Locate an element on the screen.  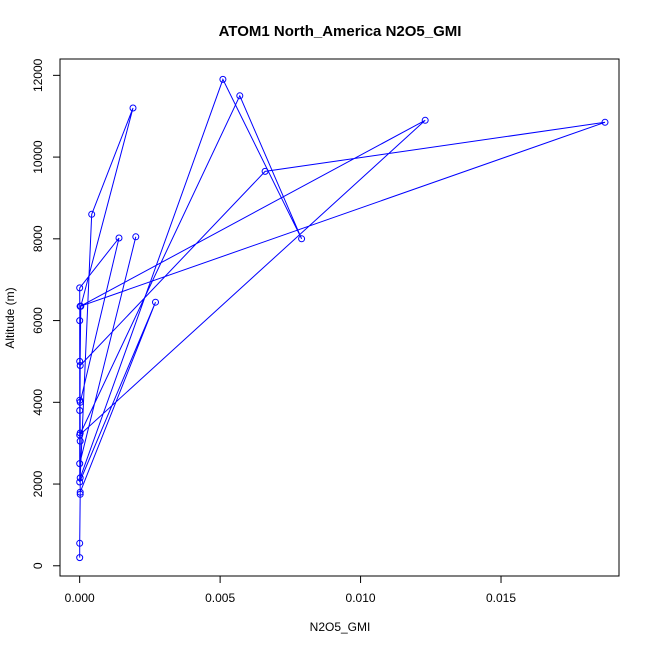
x-axis: 0.000 0.005 0.010 0.015 is located at coordinates (290, 590).